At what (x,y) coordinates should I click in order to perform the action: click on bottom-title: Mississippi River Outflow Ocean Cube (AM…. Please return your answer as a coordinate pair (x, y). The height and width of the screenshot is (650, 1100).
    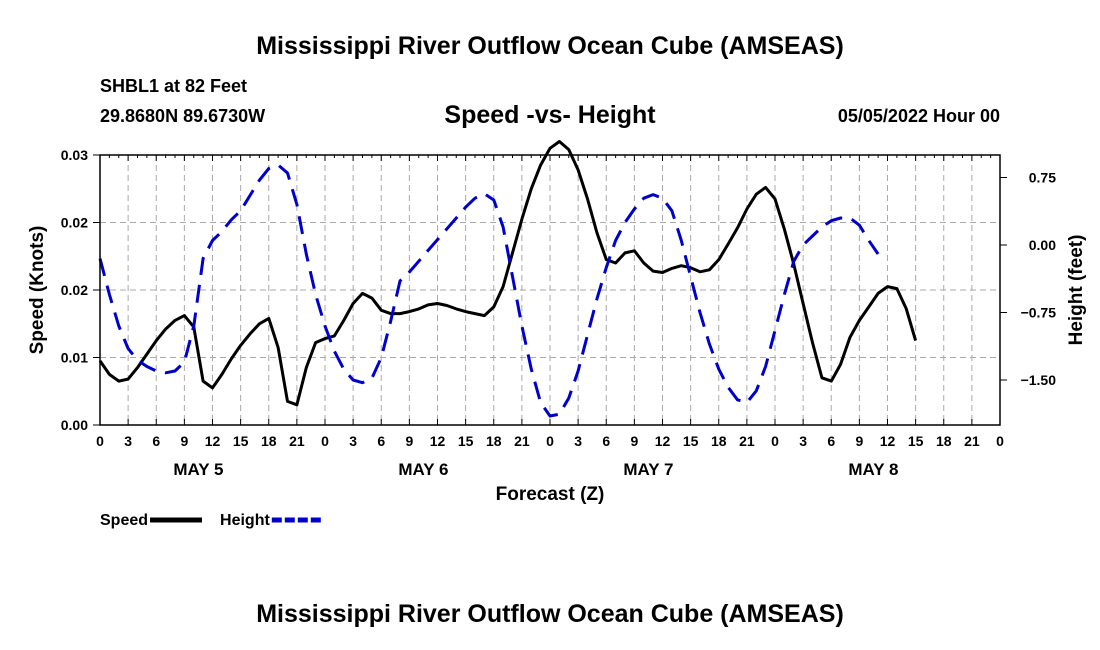
    Looking at the image, I should click on (550, 614).